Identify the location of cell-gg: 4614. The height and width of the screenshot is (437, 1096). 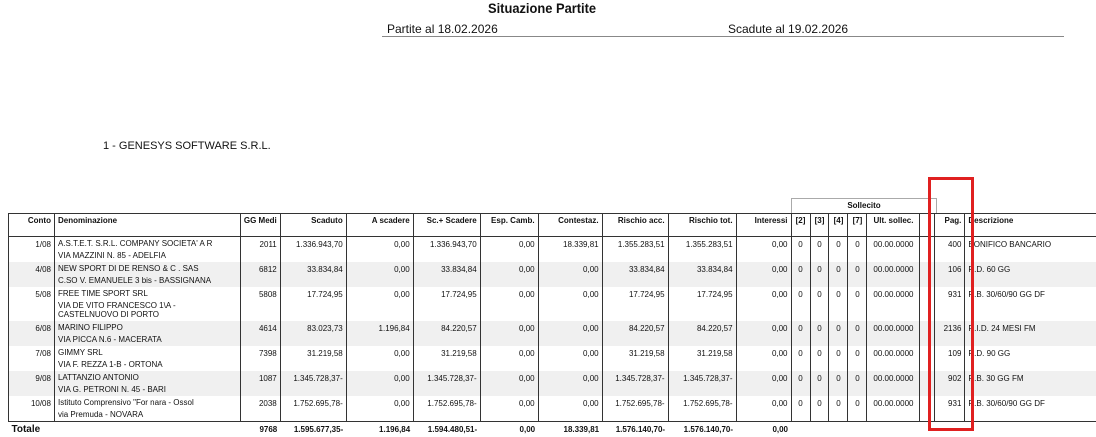
(260, 333).